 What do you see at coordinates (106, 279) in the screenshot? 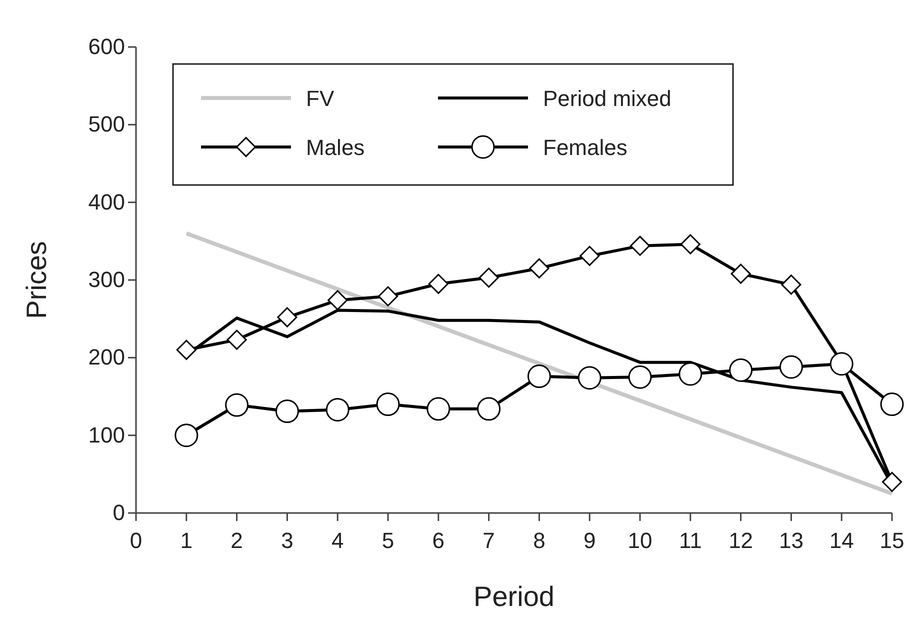
I see `y-tick-label: 300` at bounding box center [106, 279].